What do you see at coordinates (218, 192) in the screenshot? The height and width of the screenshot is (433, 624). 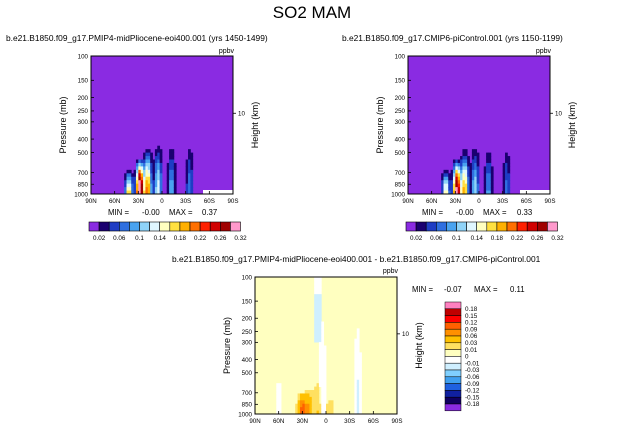 I see `masked-surface` at bounding box center [218, 192].